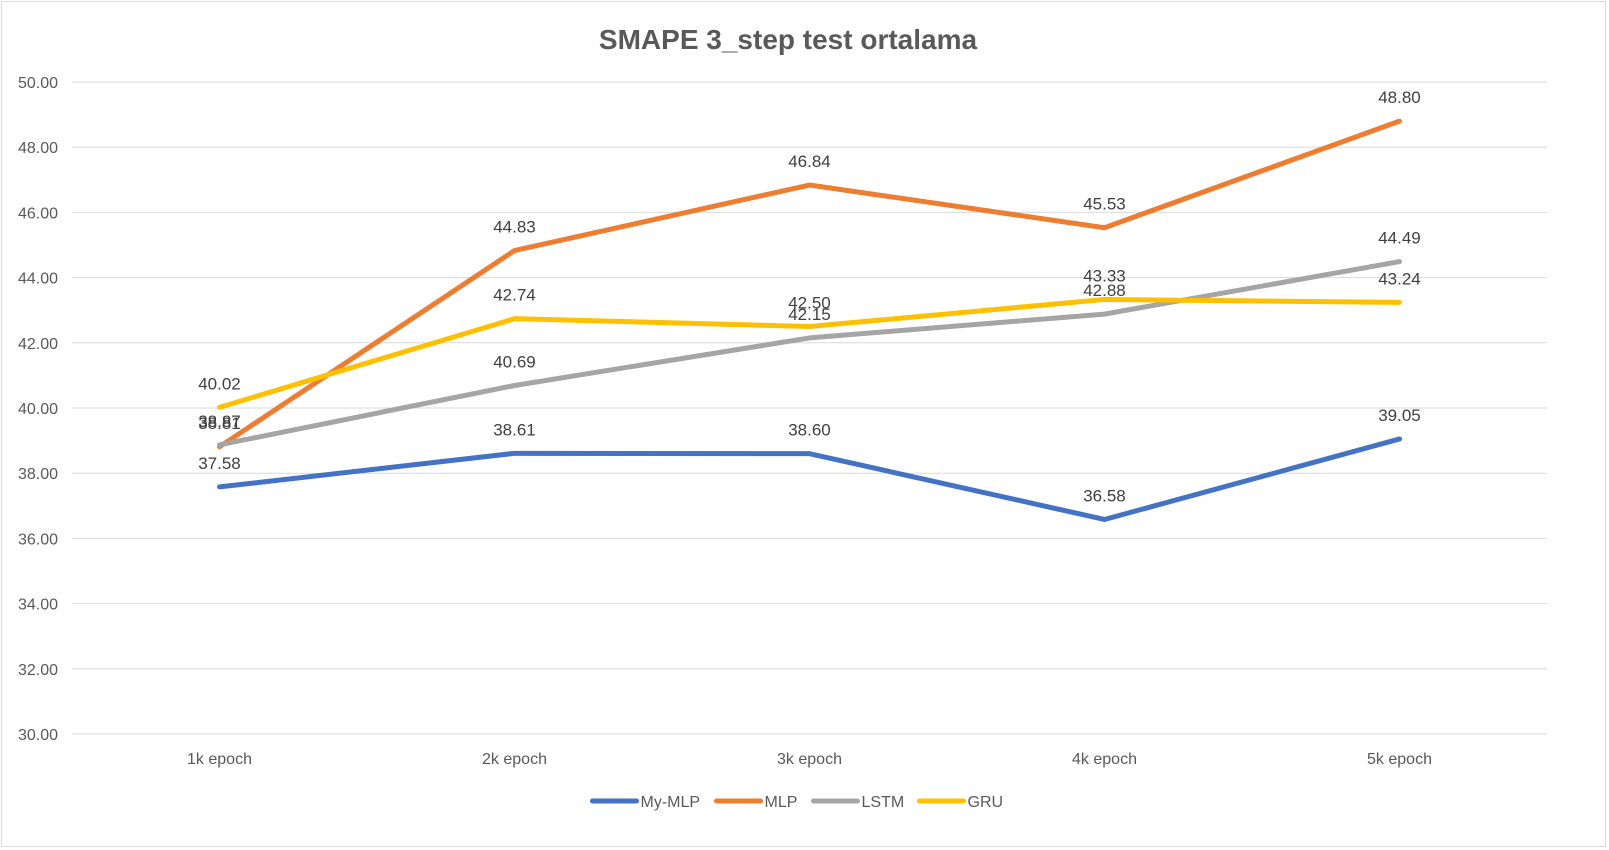  What do you see at coordinates (756, 802) in the screenshot?
I see `legend-item: MLP` at bounding box center [756, 802].